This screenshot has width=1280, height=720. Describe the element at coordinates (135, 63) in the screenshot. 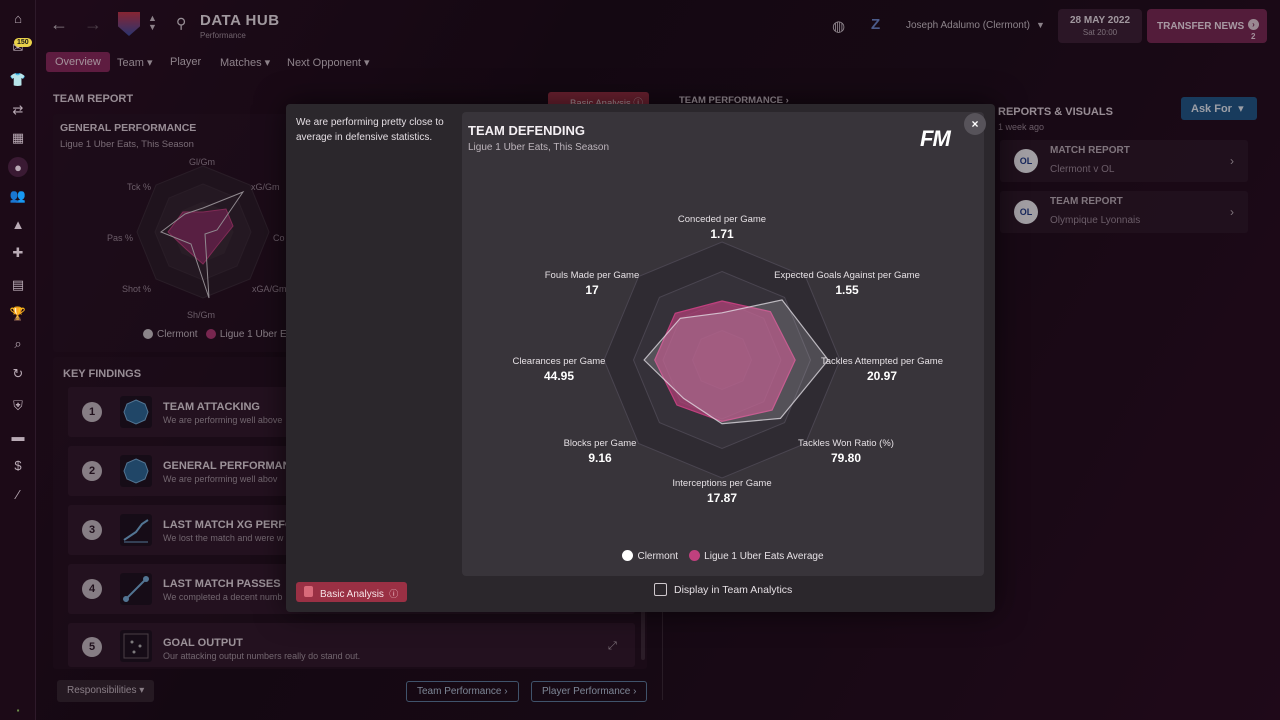

I see `tab-team: Team ▾` at that location.